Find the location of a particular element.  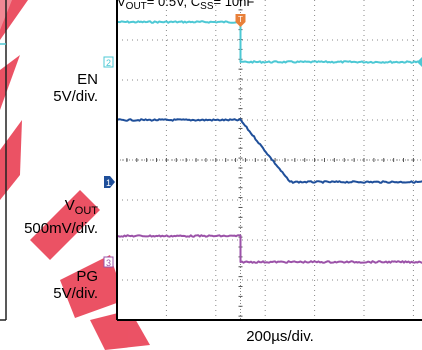

vout-name-main: V is located at coordinates (69, 205).